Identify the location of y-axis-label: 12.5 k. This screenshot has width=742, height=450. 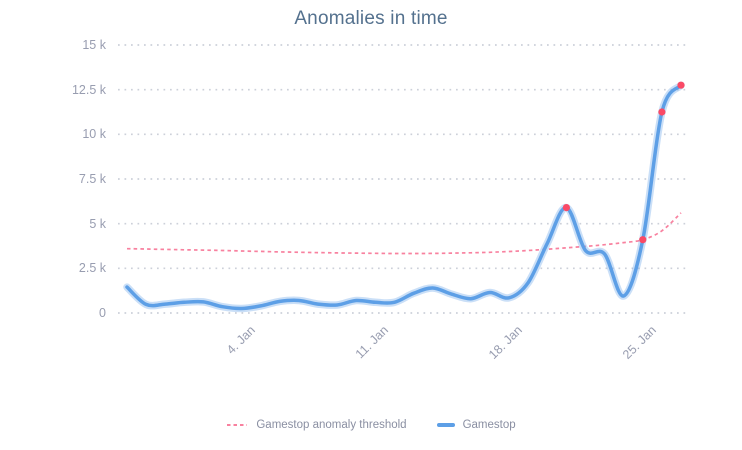
(88, 89).